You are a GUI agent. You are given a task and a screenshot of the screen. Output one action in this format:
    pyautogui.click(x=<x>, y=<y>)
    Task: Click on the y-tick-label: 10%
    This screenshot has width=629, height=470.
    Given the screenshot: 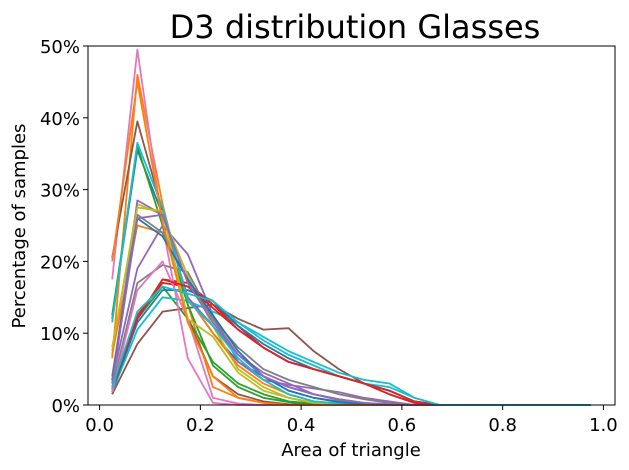 What is the action you would take?
    pyautogui.click(x=60, y=334)
    